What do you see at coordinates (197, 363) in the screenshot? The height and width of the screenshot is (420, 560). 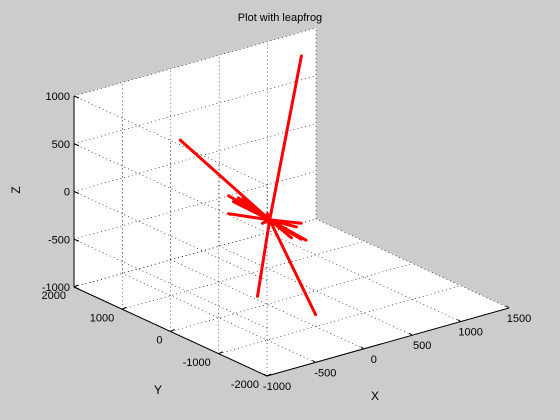 I see `y-tick-label: -1000` at bounding box center [197, 363].